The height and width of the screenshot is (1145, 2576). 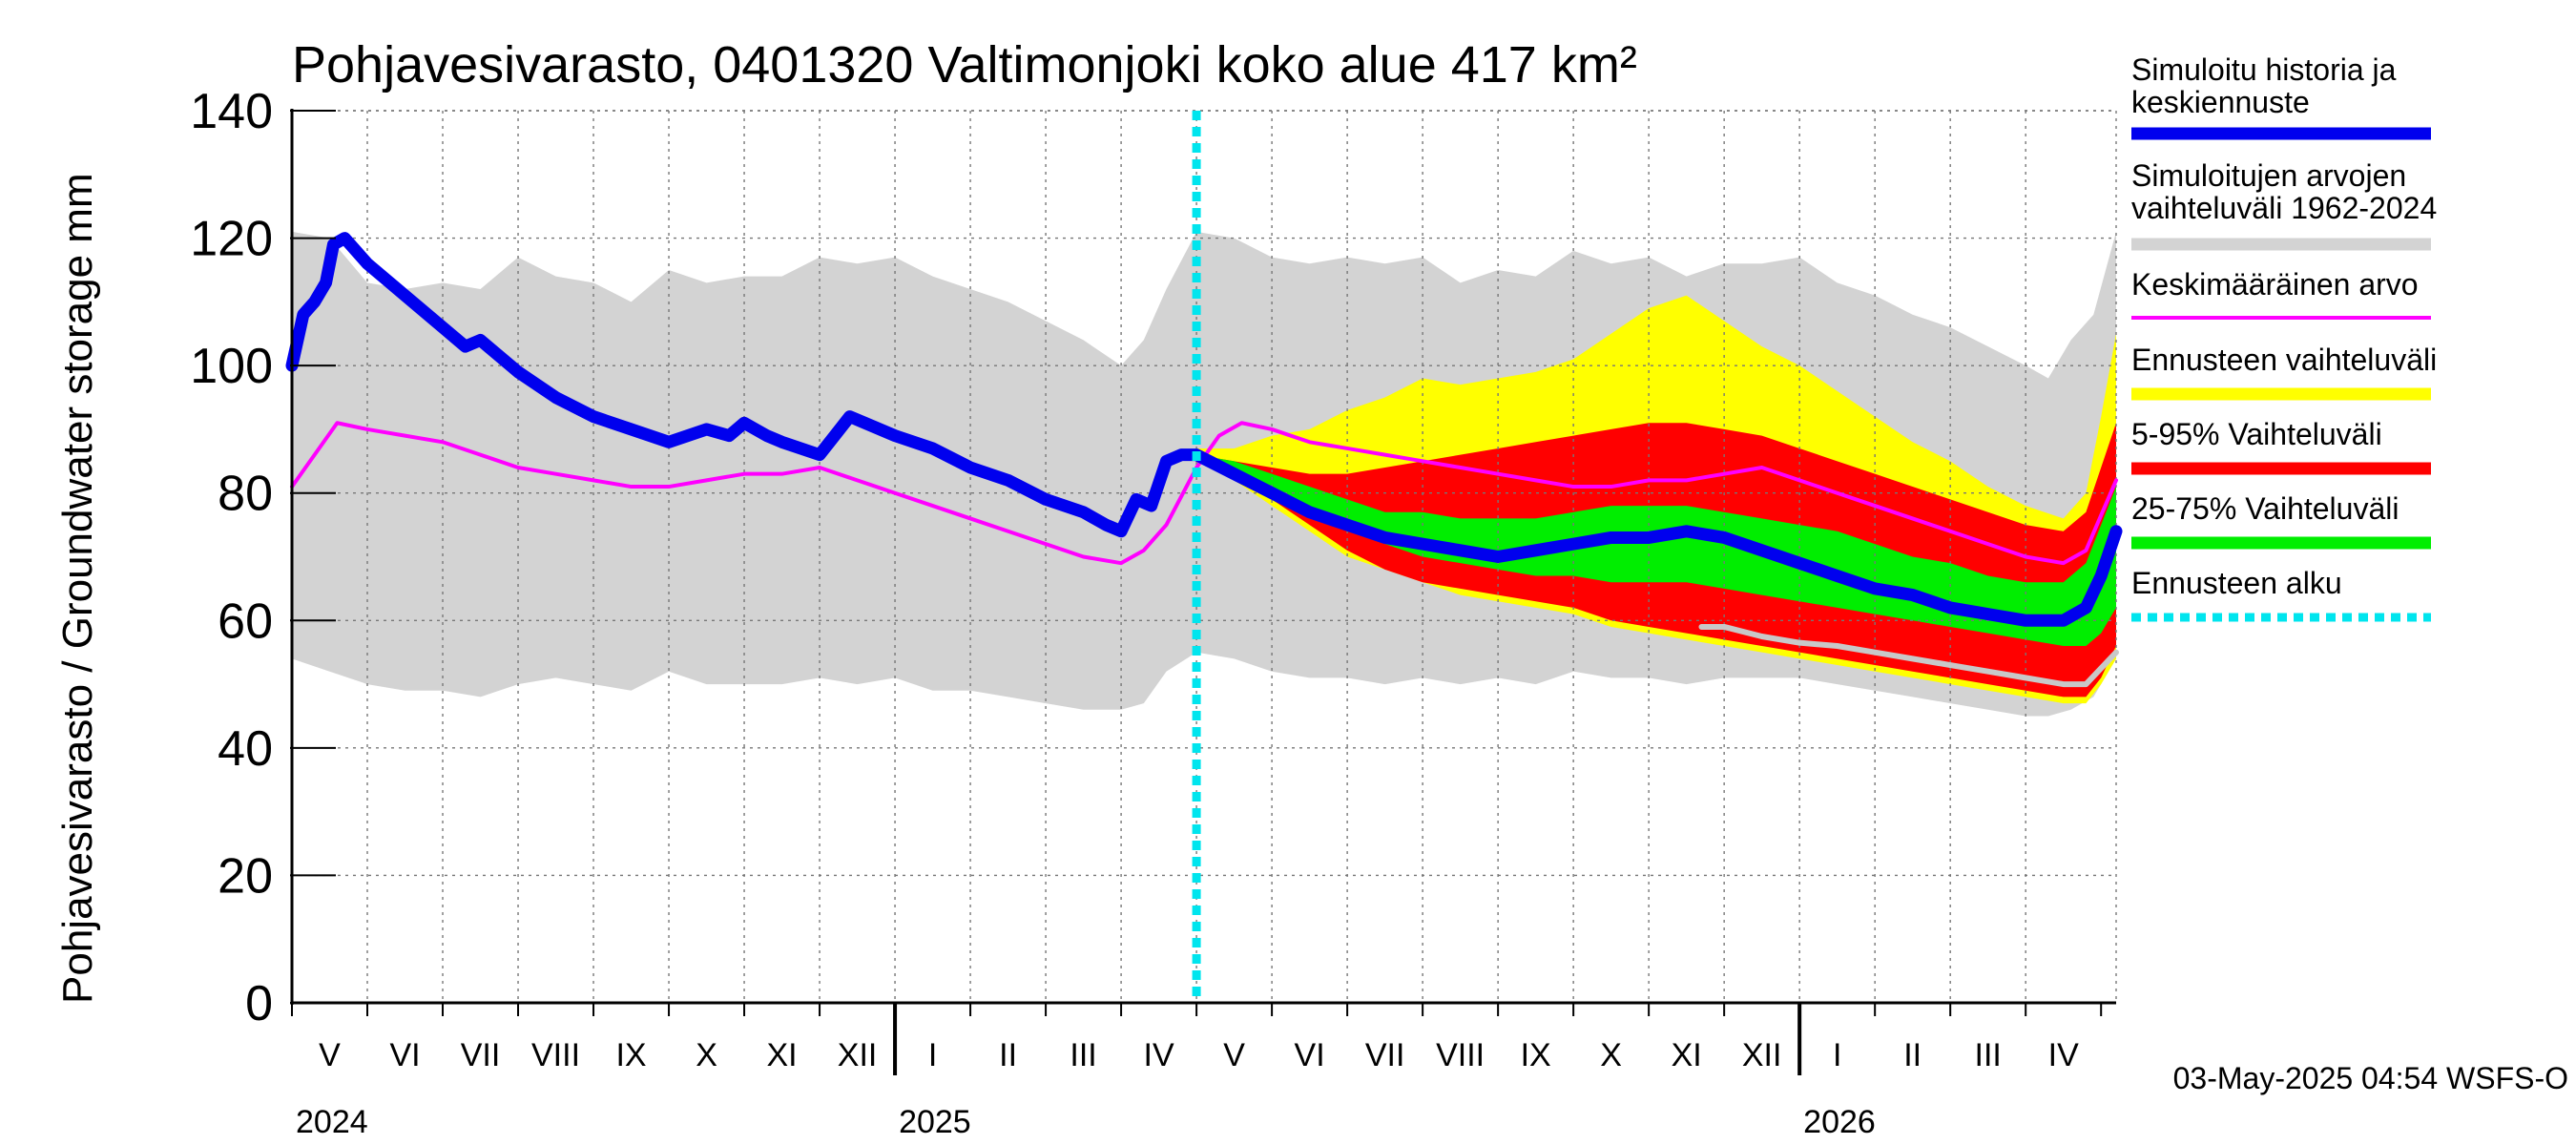 What do you see at coordinates (245, 749) in the screenshot?
I see `y-tick-label: 40` at bounding box center [245, 749].